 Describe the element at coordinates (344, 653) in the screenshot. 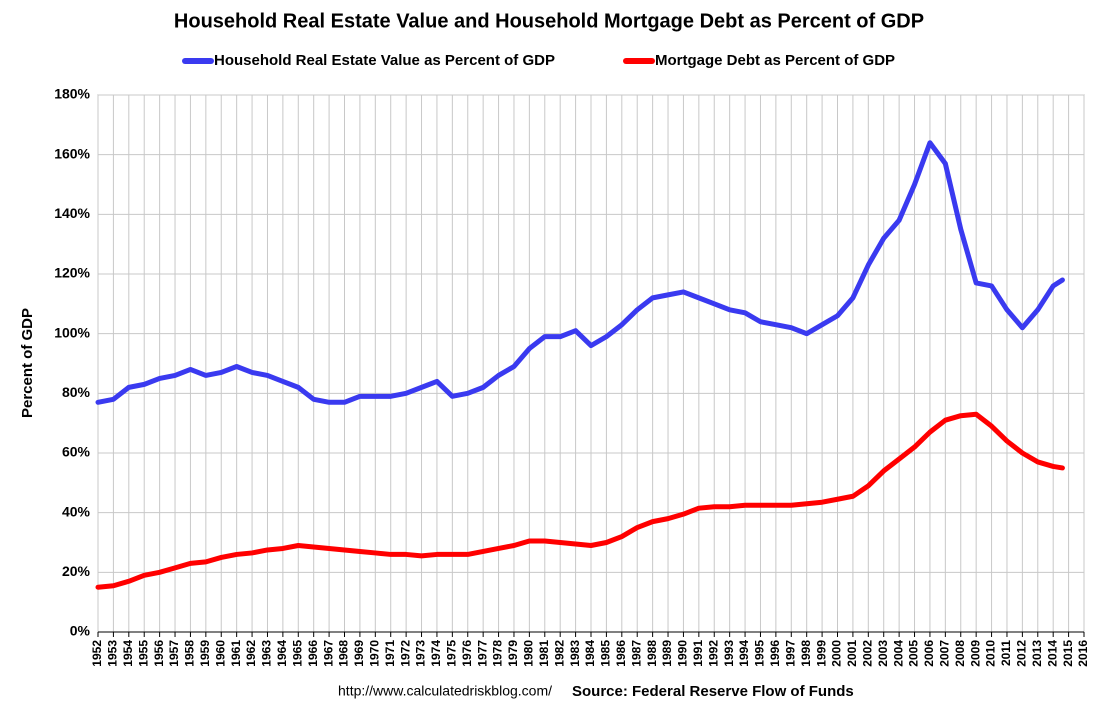

I see `x-tick-label: 1968` at that location.